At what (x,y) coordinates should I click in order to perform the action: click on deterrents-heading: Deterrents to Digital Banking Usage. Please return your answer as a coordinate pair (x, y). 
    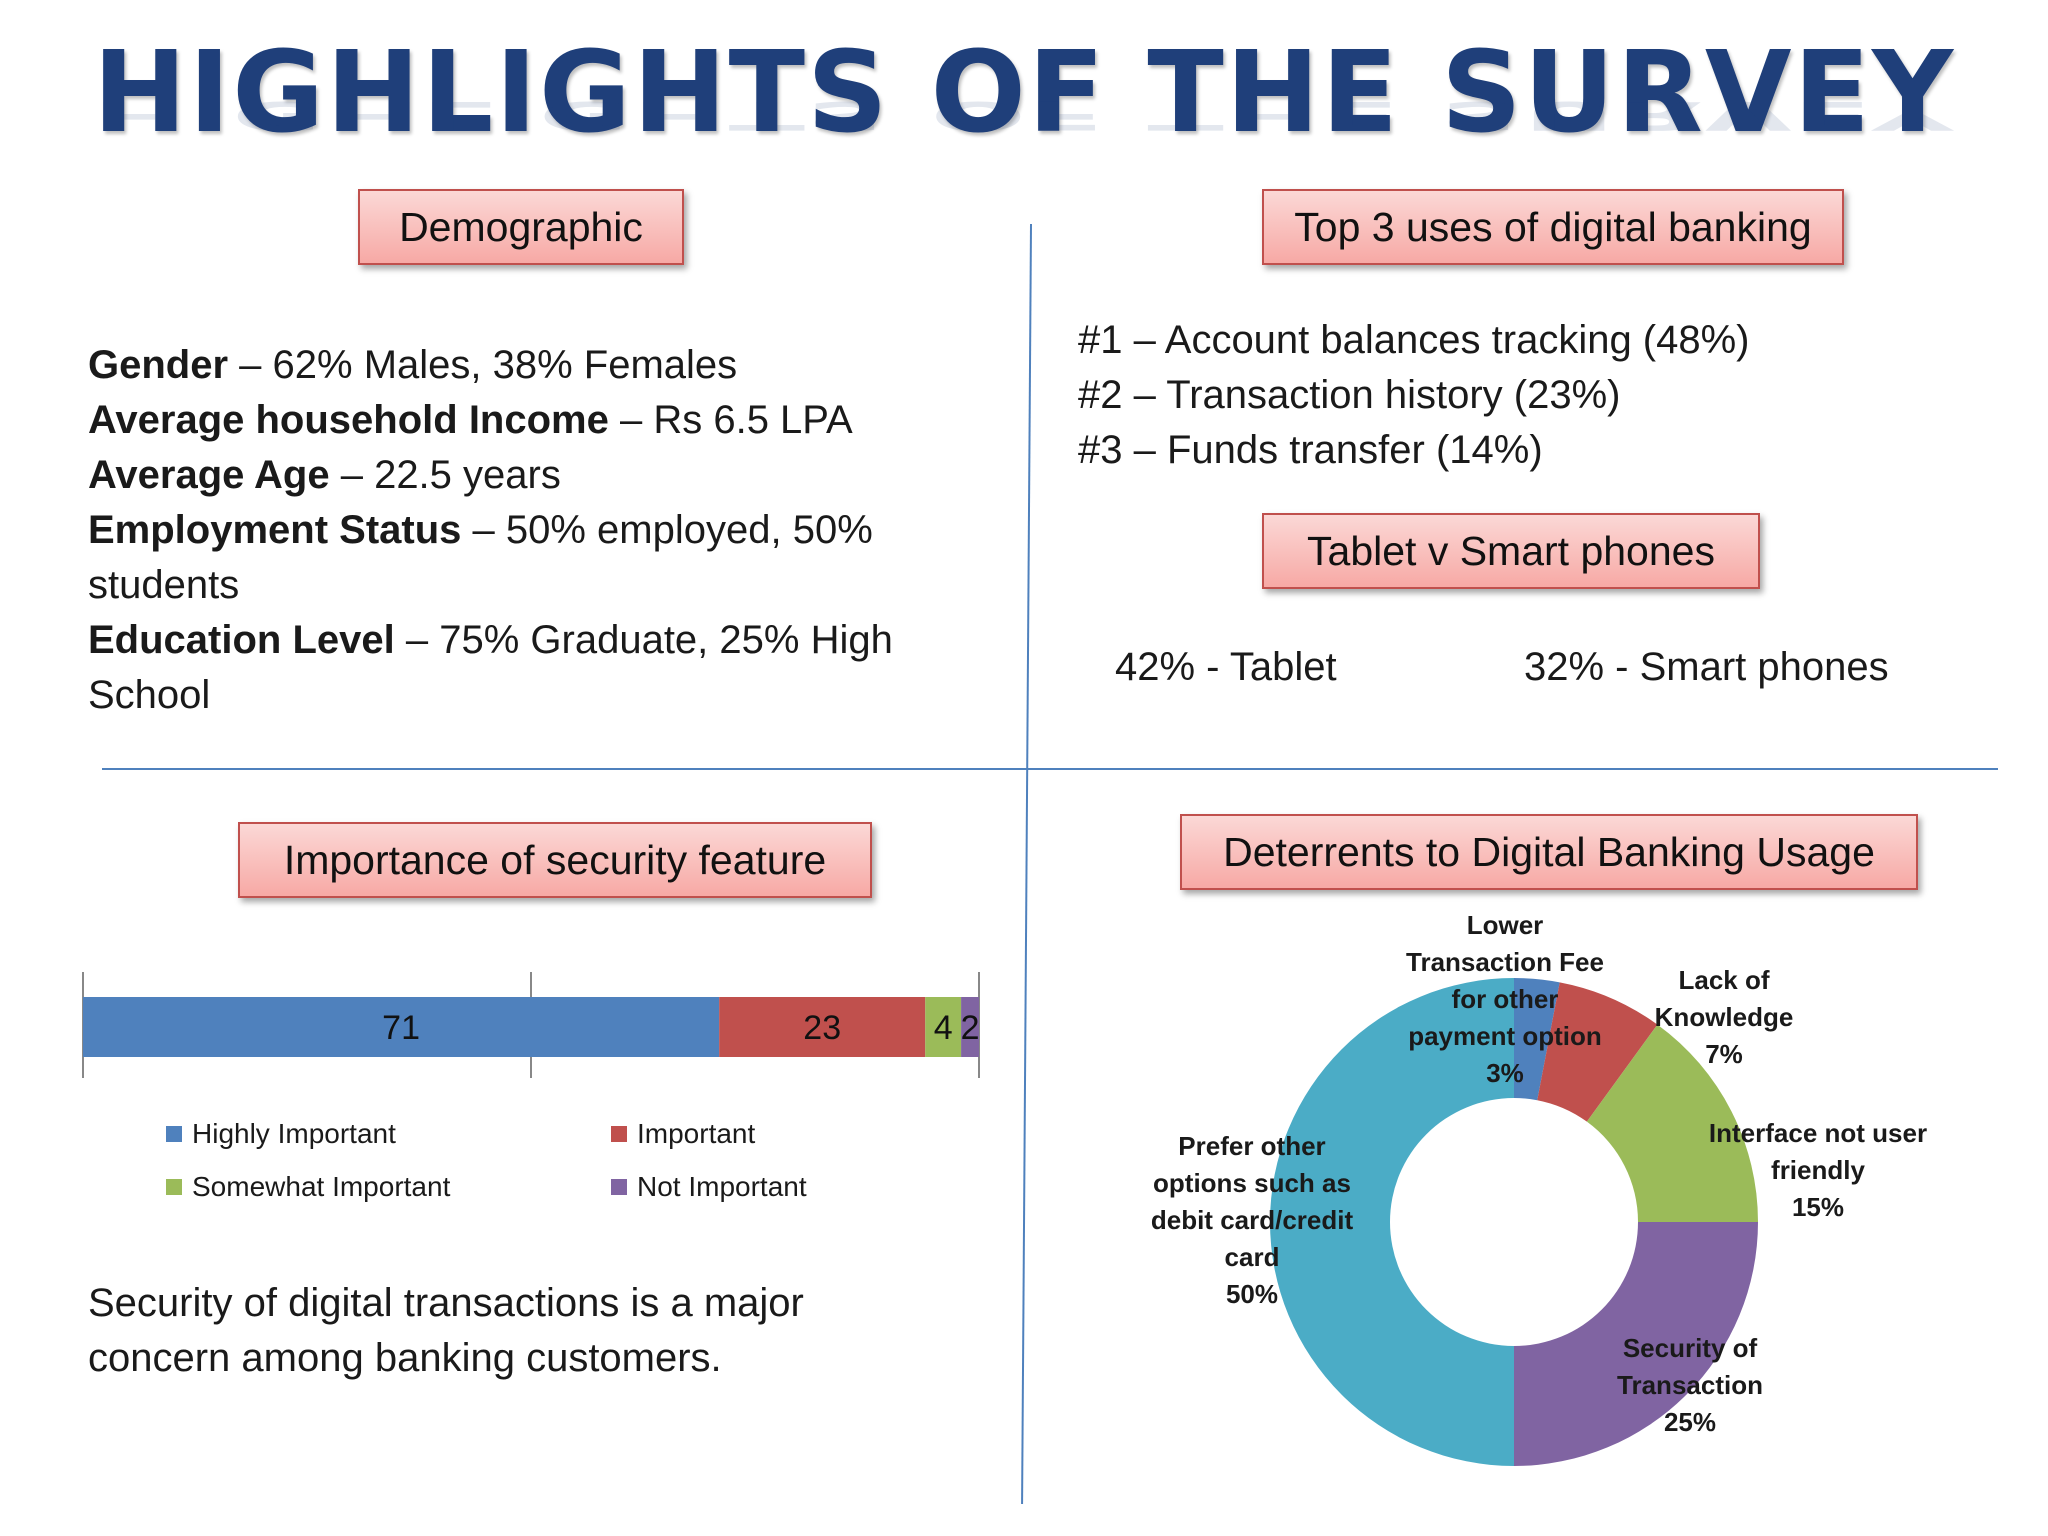
    Looking at the image, I should click on (1549, 852).